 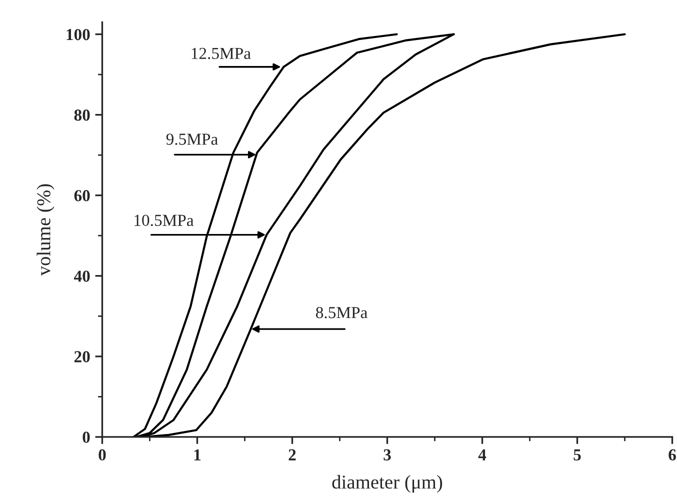 I want to click on annotation: 12.5MPa, so click(x=221, y=54).